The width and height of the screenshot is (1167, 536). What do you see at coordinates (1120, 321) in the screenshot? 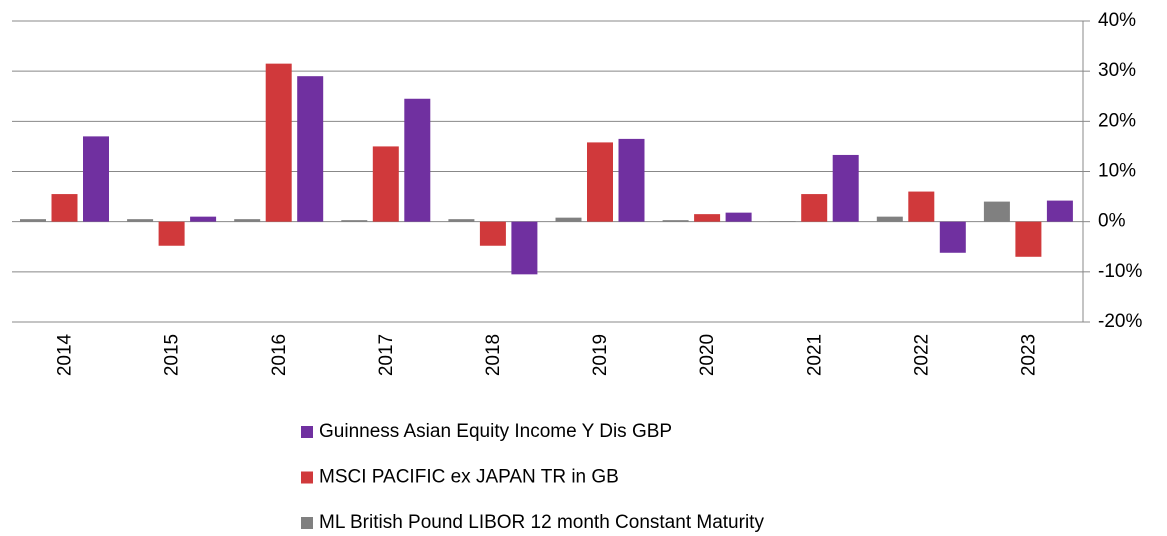
I see `y-tick-label: -20%` at bounding box center [1120, 321].